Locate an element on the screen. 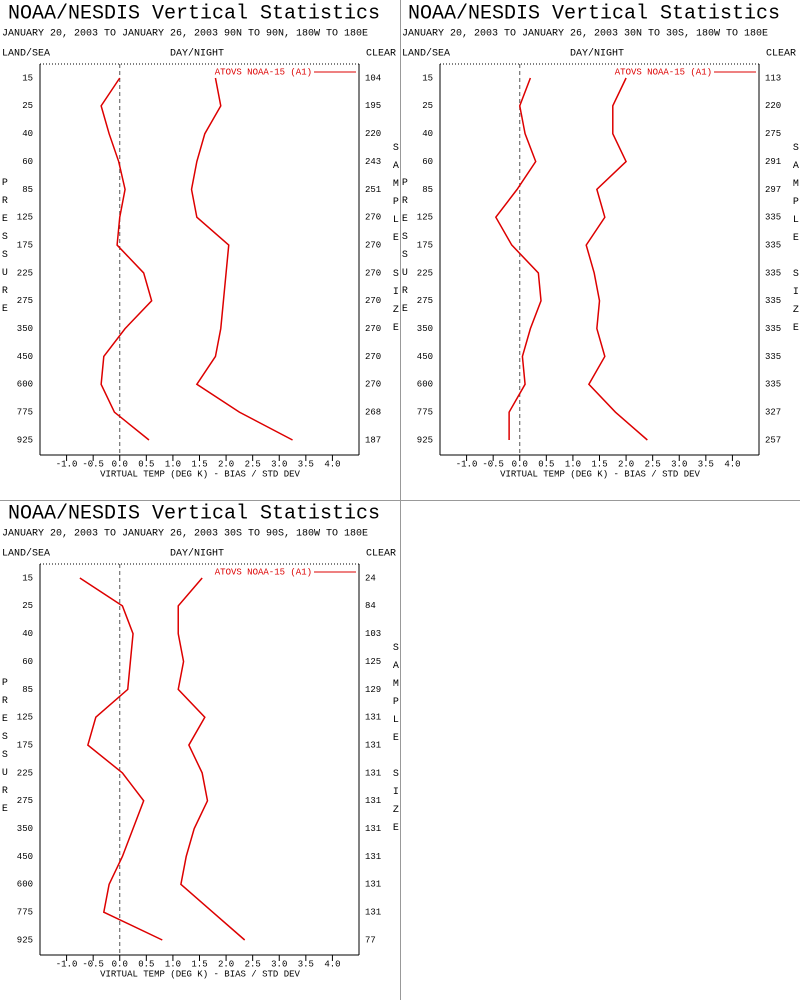  sample-size: 291 is located at coordinates (773, 162).